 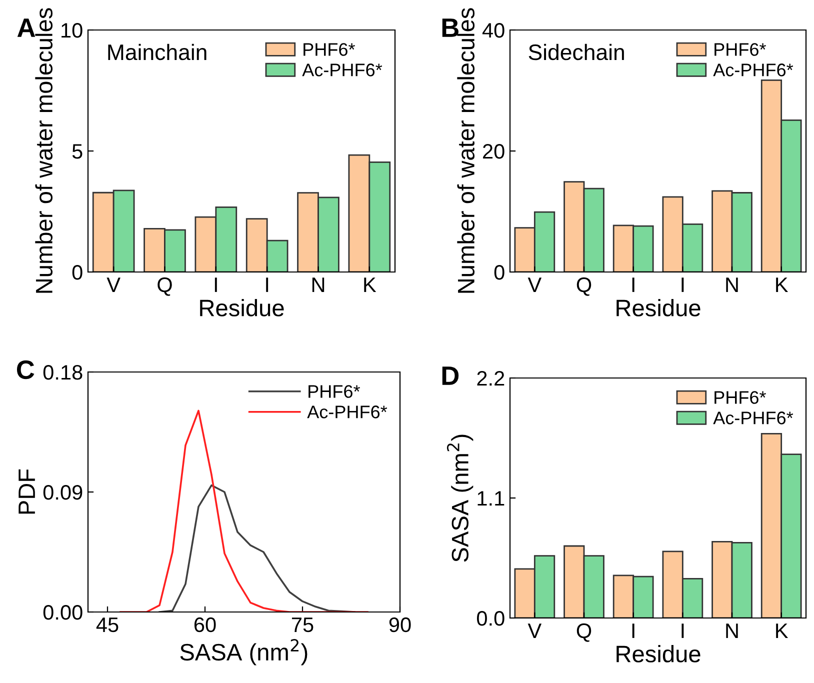 What do you see at coordinates (77, 151) in the screenshot?
I see `y-tick-label: 5` at bounding box center [77, 151].